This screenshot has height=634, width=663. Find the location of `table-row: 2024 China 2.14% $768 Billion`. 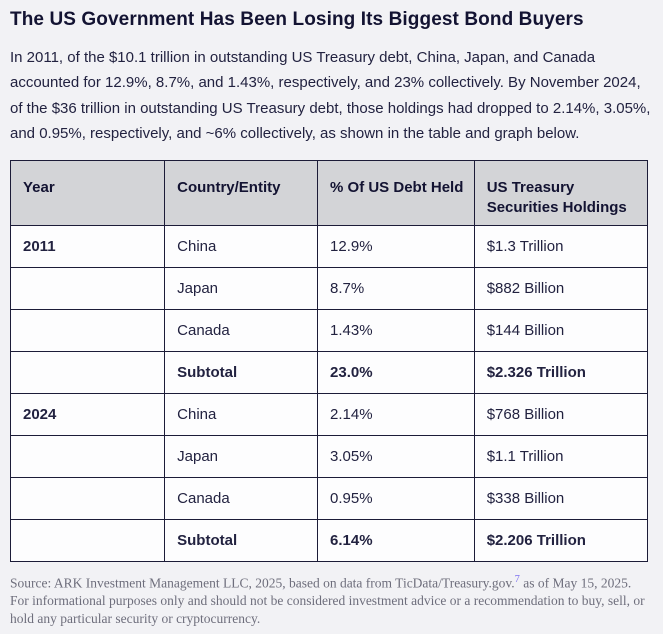

table-row: 2024 China 2.14% $768 Billion is located at coordinates (329, 415).